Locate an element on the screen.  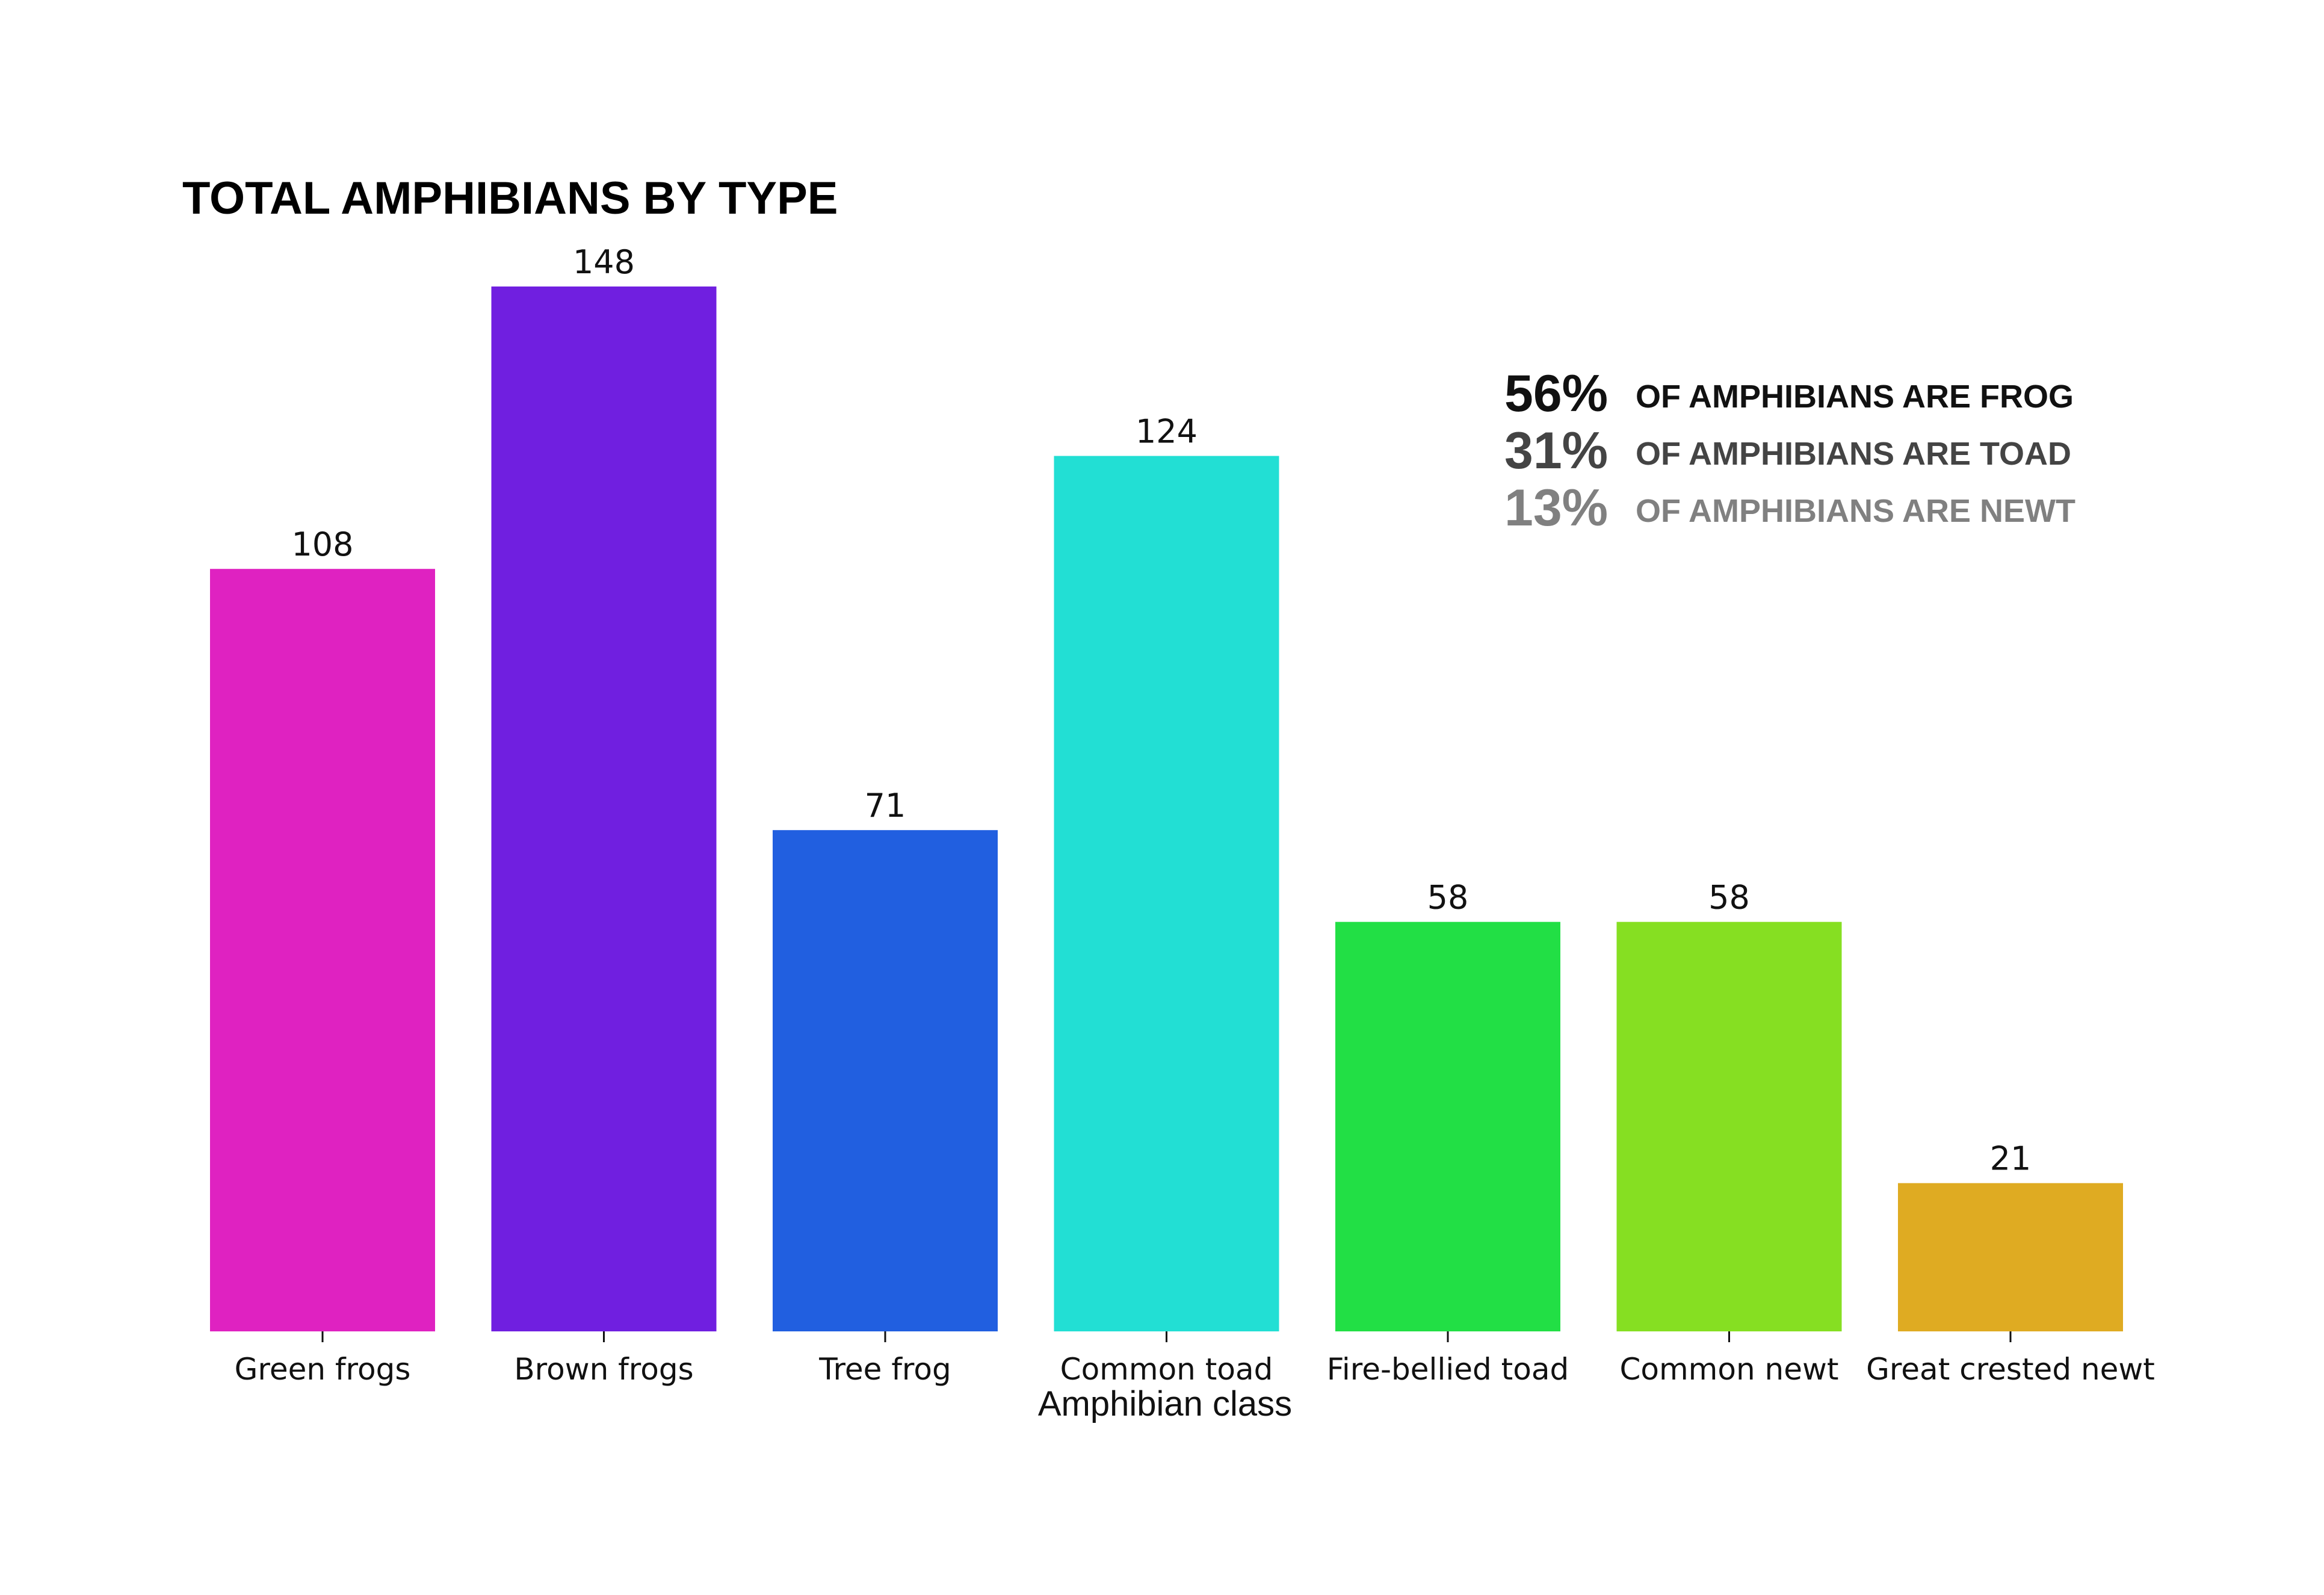
value-label-brown-frogs: 148 is located at coordinates (604, 262).